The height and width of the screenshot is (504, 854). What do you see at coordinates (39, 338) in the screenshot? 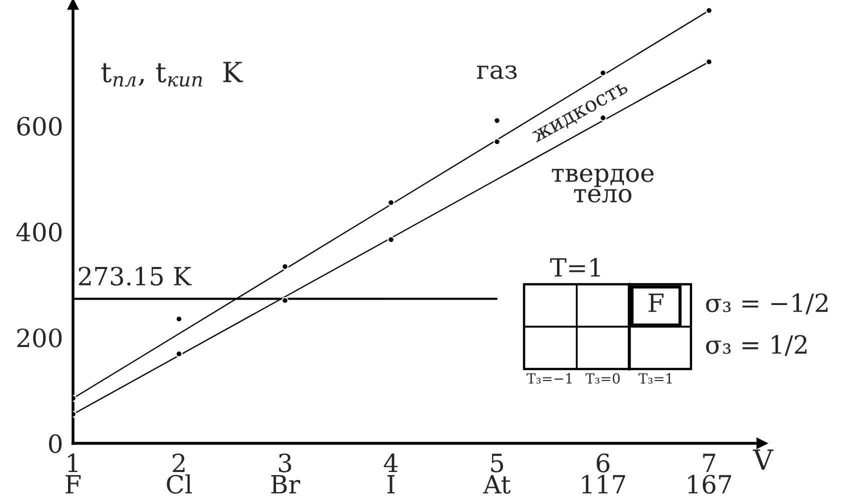
I see `y-tick-label: 200` at bounding box center [39, 338].